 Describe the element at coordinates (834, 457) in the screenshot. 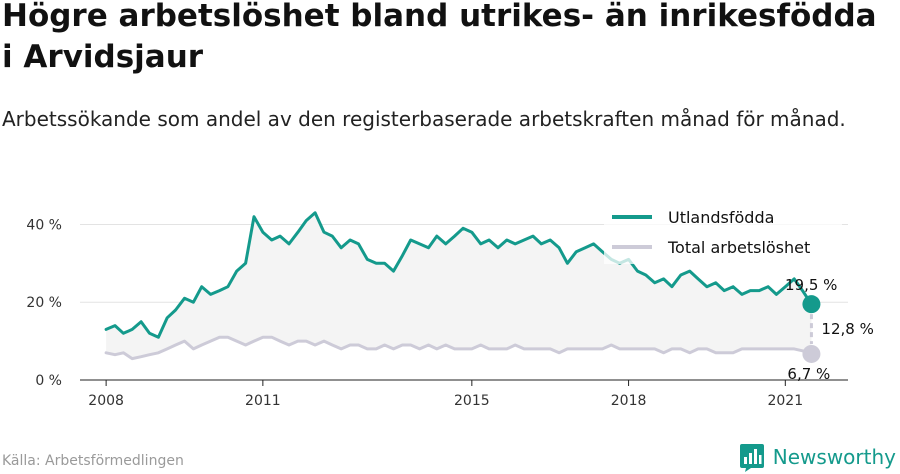

I see `brand-name: Newsworthy` at that location.